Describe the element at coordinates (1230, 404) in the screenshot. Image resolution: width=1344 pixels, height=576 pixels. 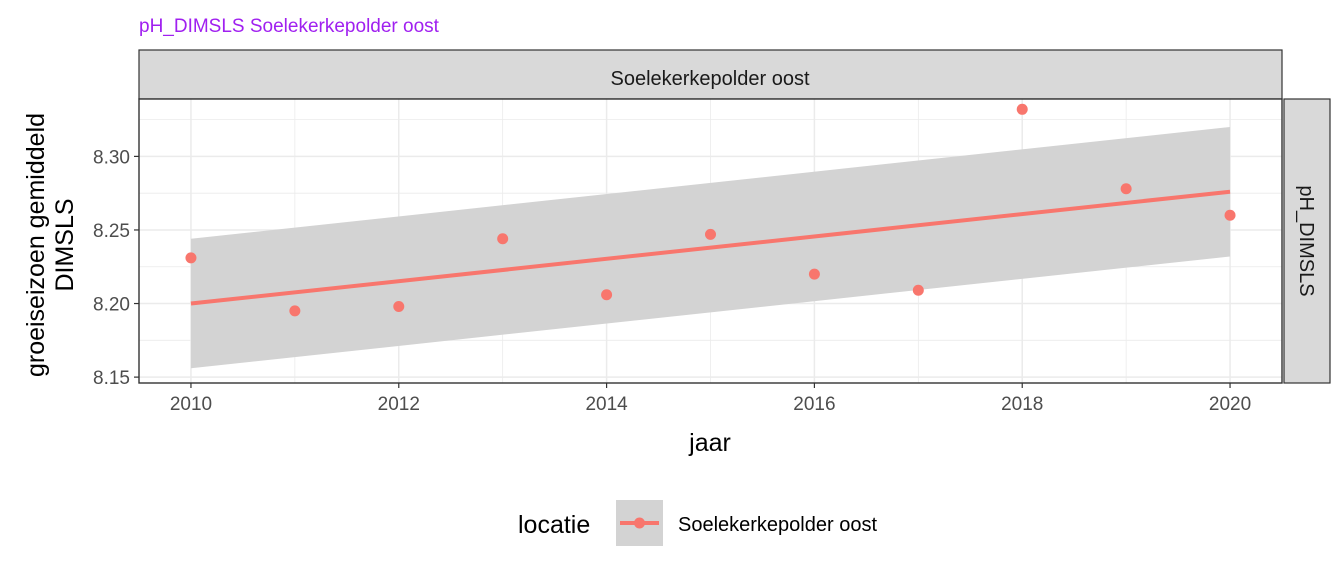
I see `x-tick-label: 2020` at that location.